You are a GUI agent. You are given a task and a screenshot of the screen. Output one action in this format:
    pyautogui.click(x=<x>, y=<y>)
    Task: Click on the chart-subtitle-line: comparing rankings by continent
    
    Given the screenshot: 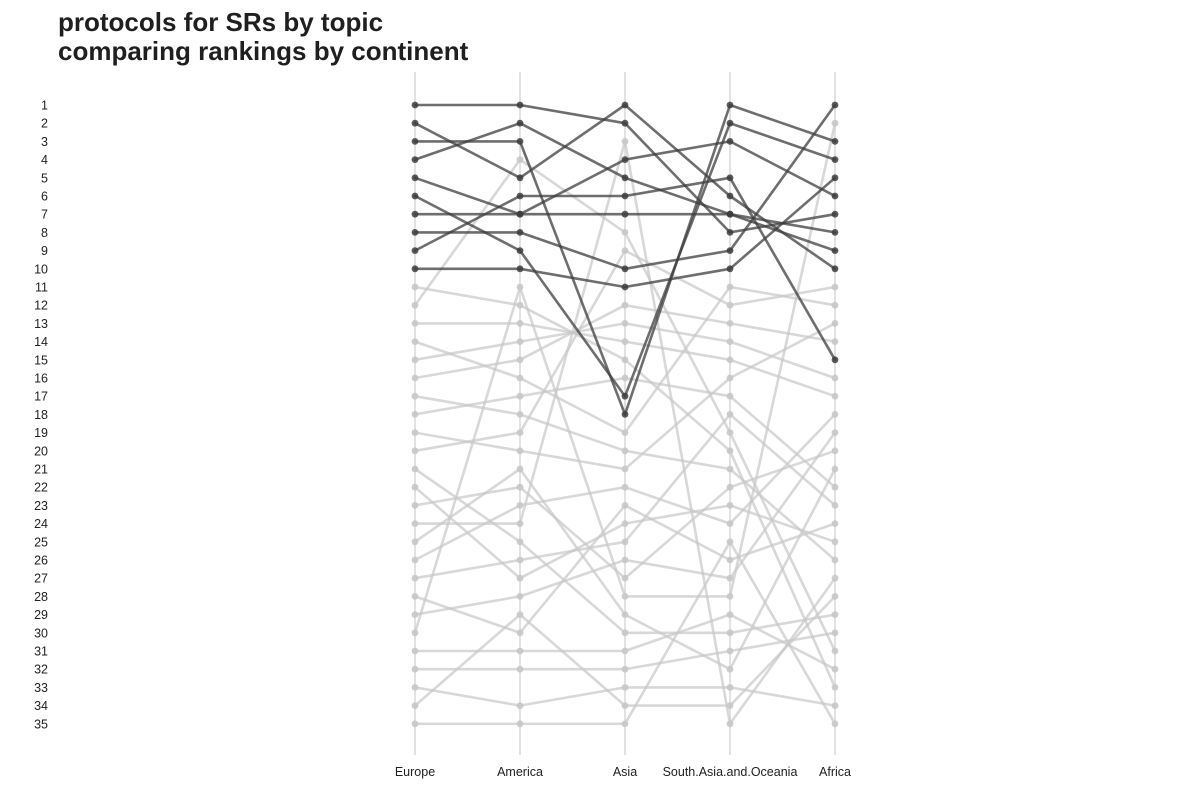 What is the action you would take?
    pyautogui.click(x=263, y=51)
    